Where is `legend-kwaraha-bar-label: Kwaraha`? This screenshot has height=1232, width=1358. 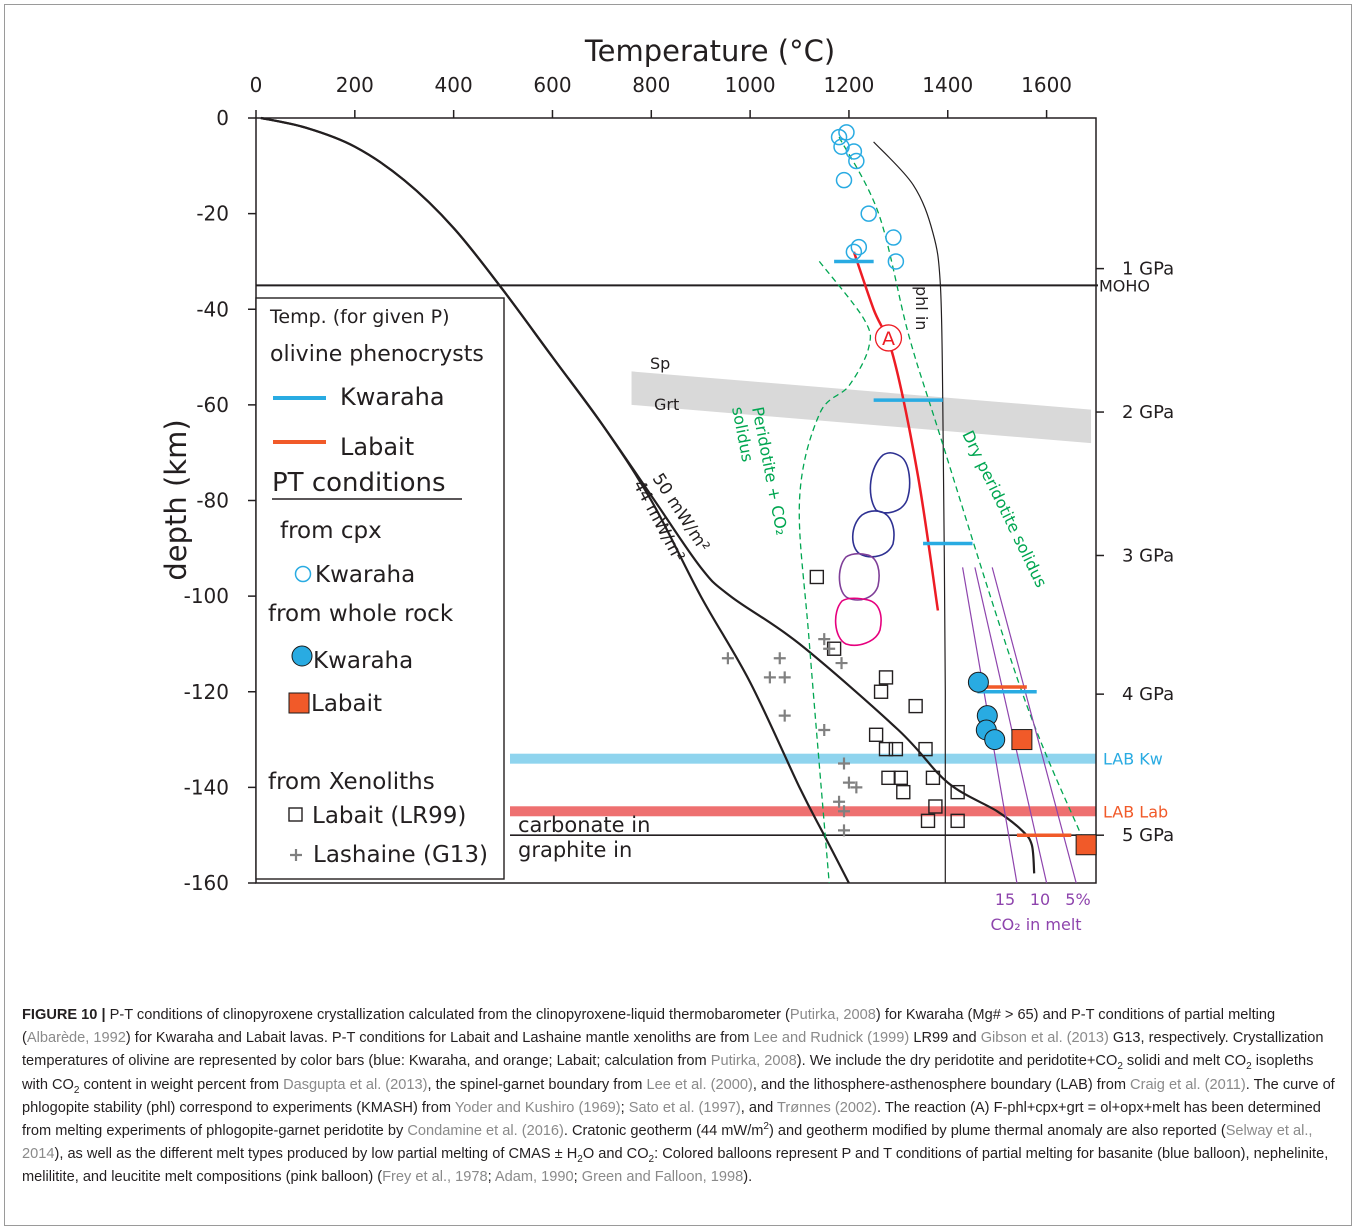
legend-kwaraha-bar-label: Kwaraha is located at coordinates (392, 397).